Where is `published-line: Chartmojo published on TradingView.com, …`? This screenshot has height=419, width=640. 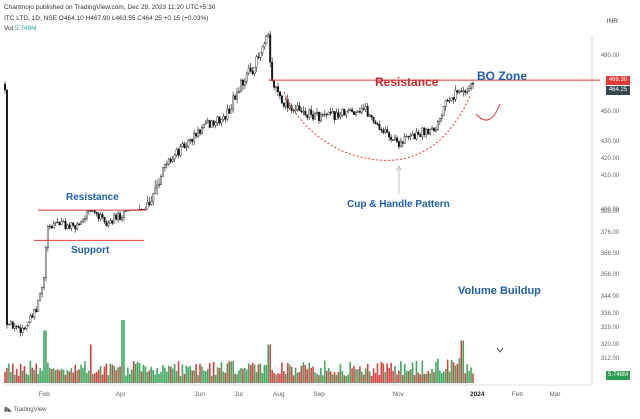
published-line: Chartmojo published on TradingView.com, … is located at coordinates (110, 7).